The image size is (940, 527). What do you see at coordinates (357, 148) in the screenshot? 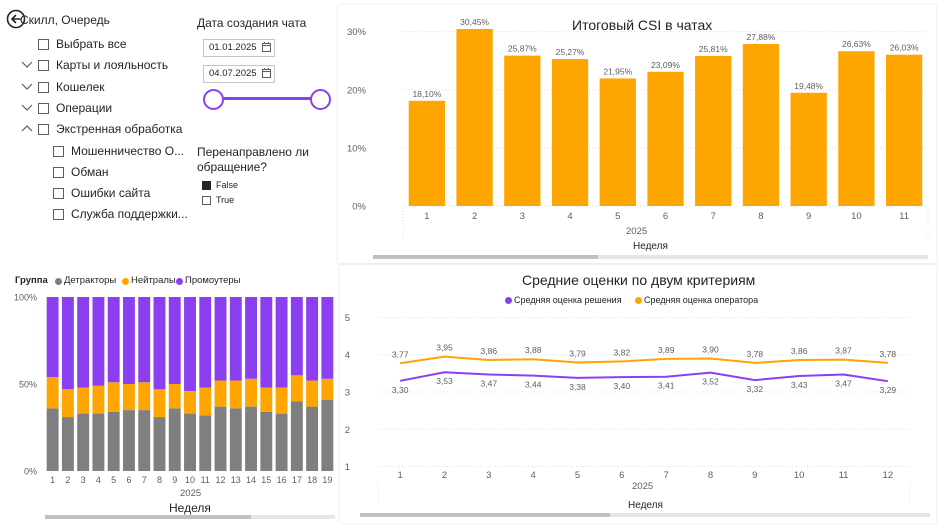
I see `y-tick-label: 10%` at bounding box center [357, 148].